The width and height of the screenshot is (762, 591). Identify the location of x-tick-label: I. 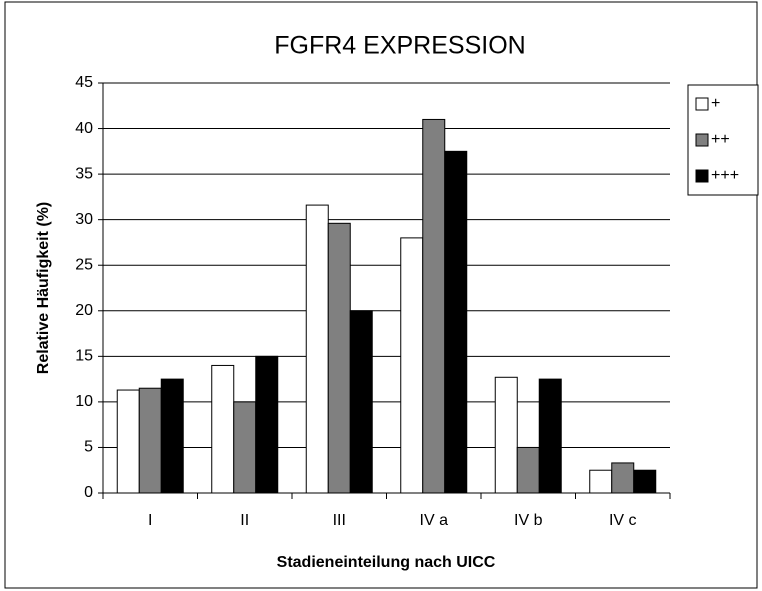
(150, 520).